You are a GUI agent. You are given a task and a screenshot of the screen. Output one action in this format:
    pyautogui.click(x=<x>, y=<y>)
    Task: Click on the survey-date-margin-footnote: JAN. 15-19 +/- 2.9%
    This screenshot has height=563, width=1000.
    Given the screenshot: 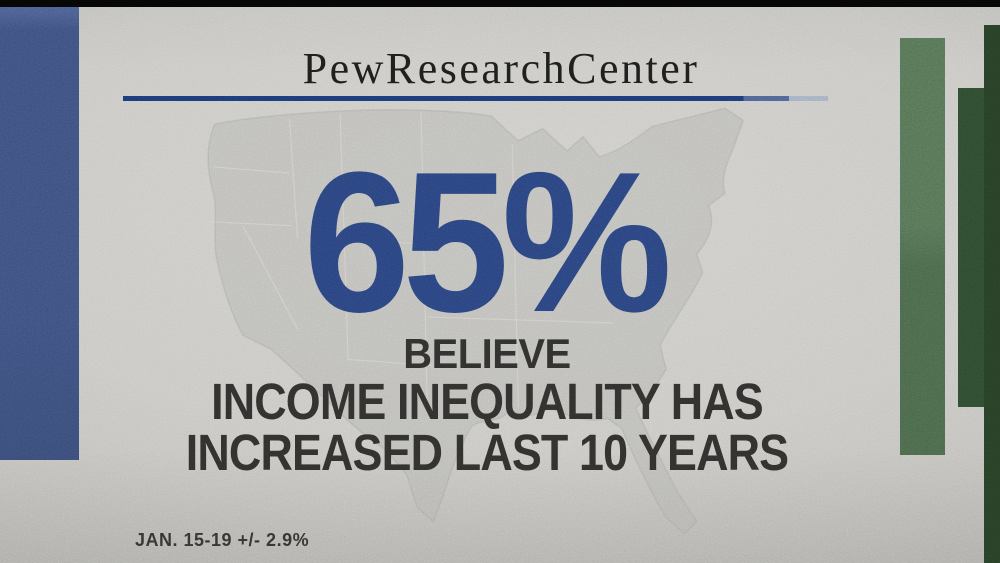 What is the action you would take?
    pyautogui.click(x=222, y=540)
    